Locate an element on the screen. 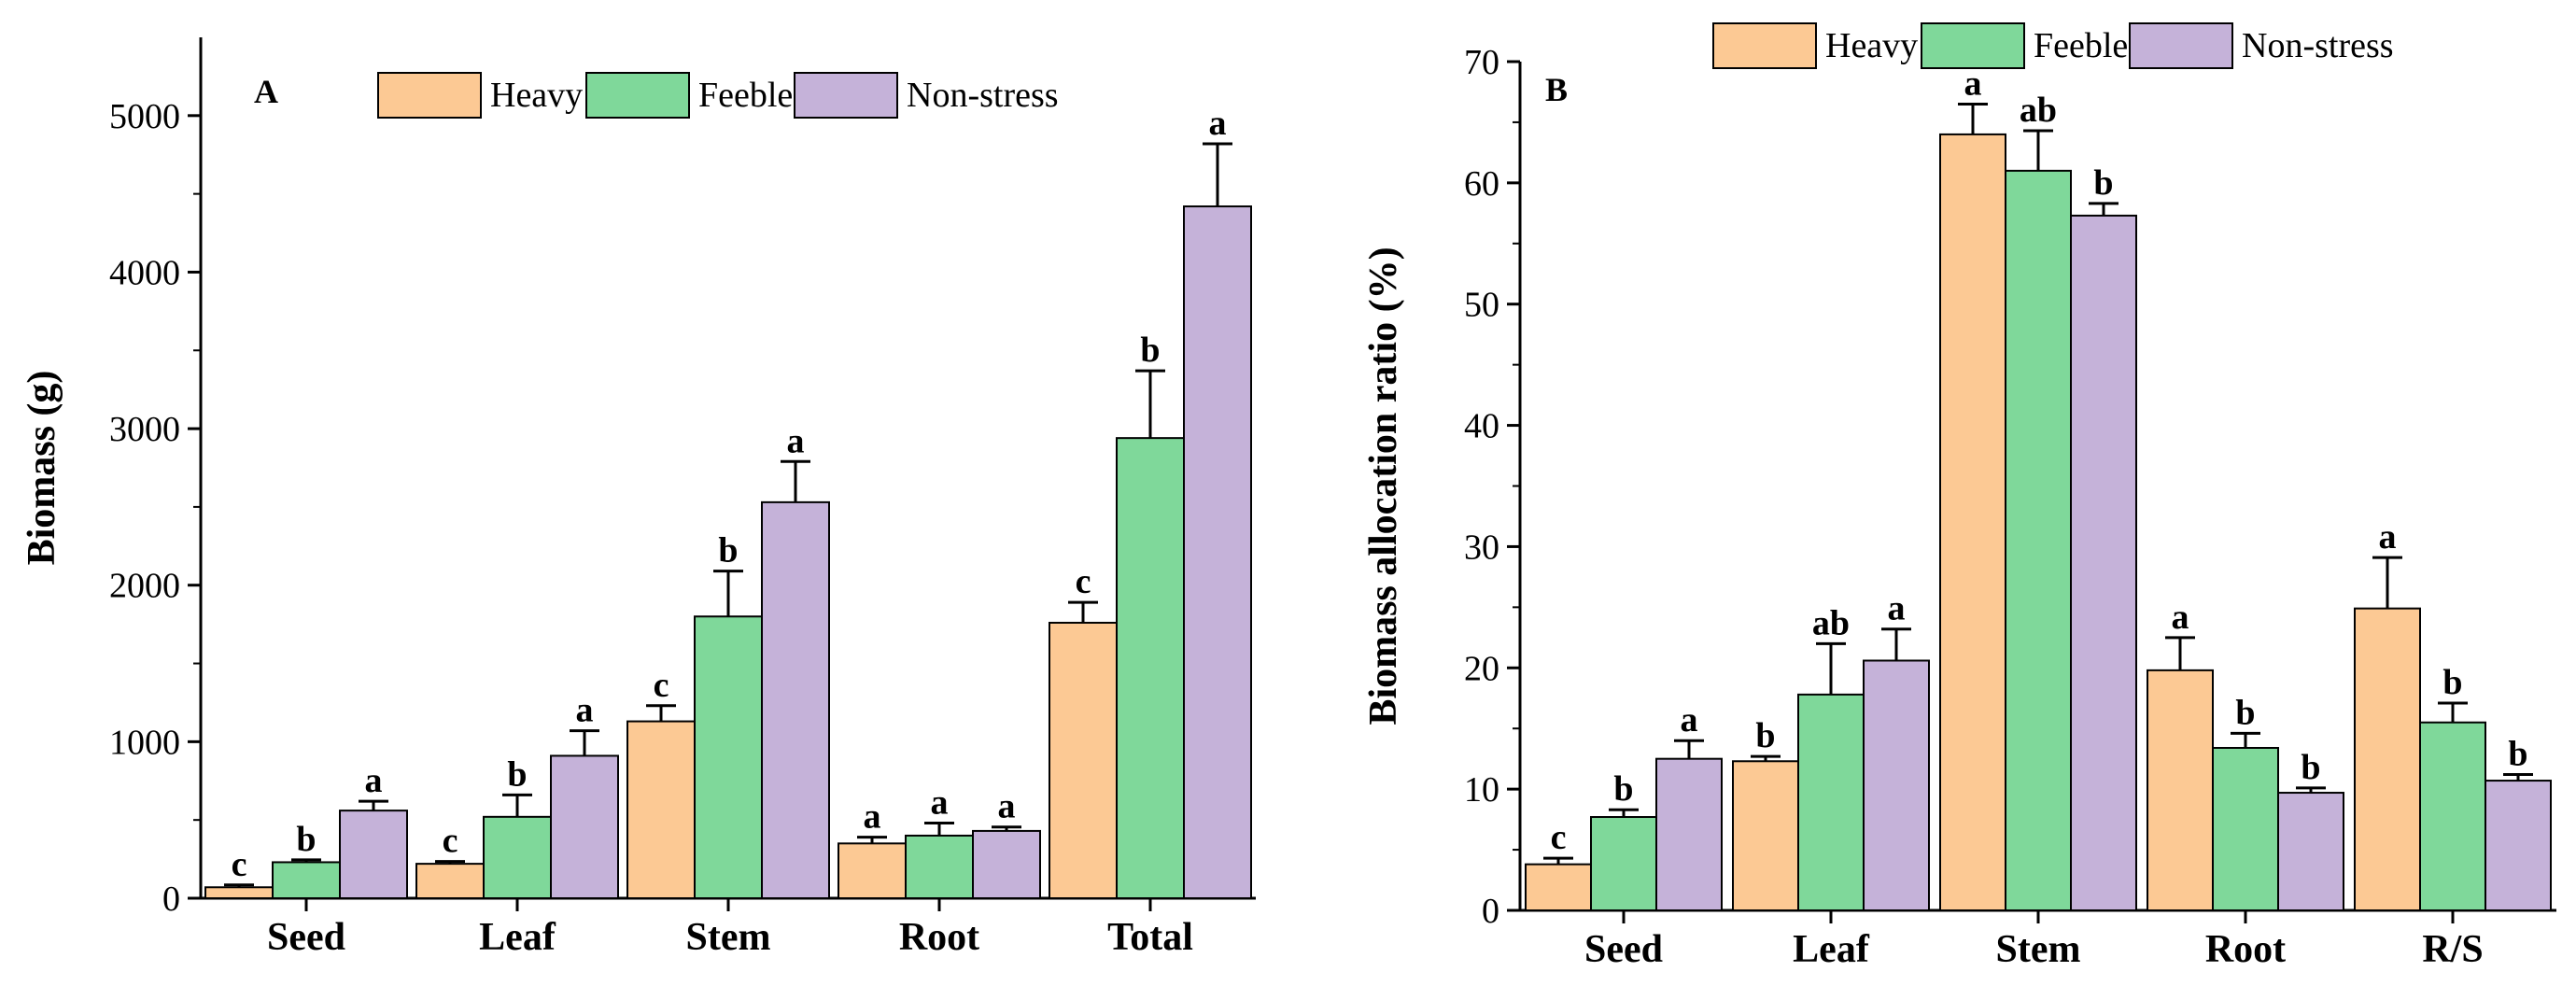  panel-a-legend-swatch-non-stress is located at coordinates (846, 95).